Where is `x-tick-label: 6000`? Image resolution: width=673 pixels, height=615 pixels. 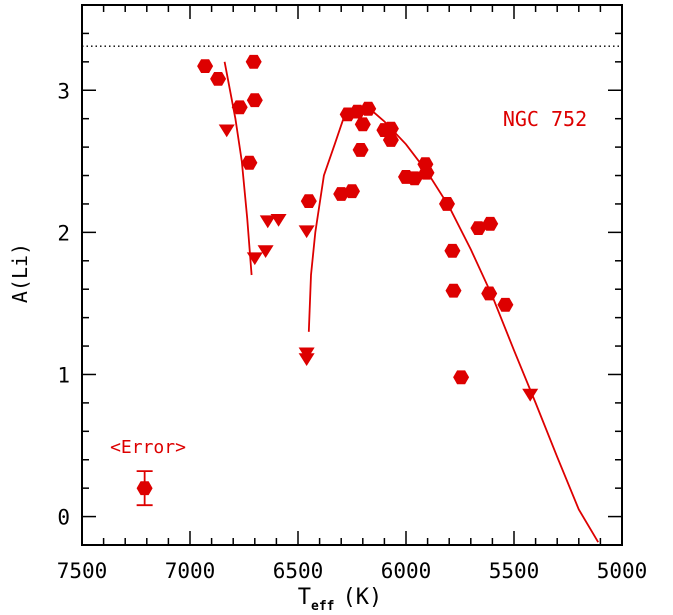
x-tick-label: 6000 is located at coordinates (406, 571).